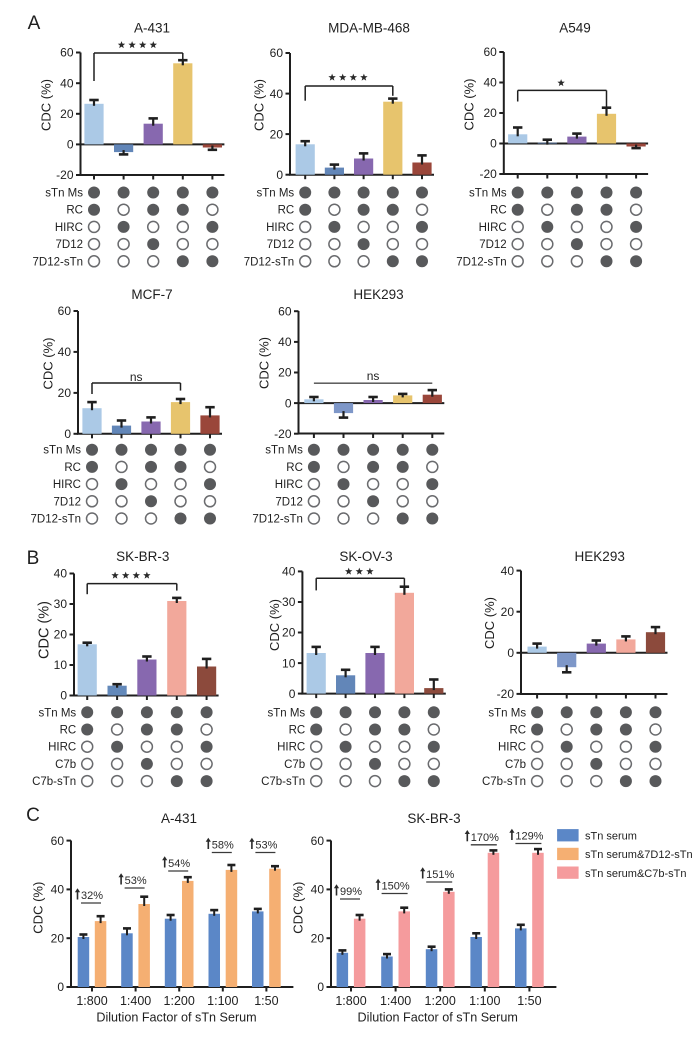  What do you see at coordinates (529, 837) in the screenshot?
I see `svg-text: 129%` at bounding box center [529, 837].